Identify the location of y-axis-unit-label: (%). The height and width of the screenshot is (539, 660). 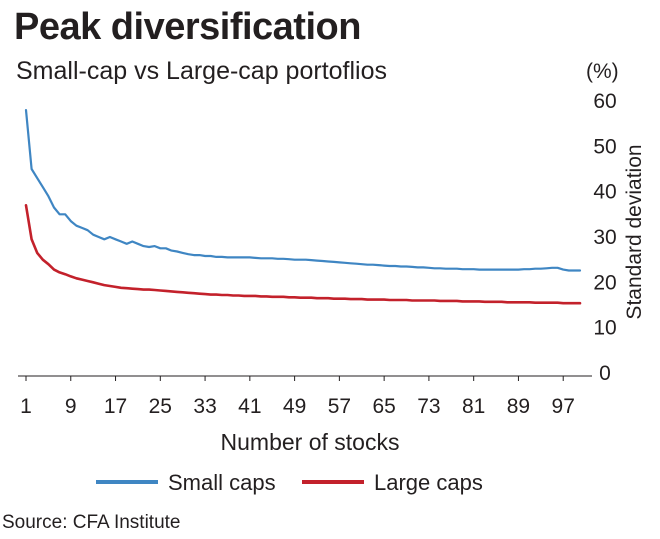
(602, 71).